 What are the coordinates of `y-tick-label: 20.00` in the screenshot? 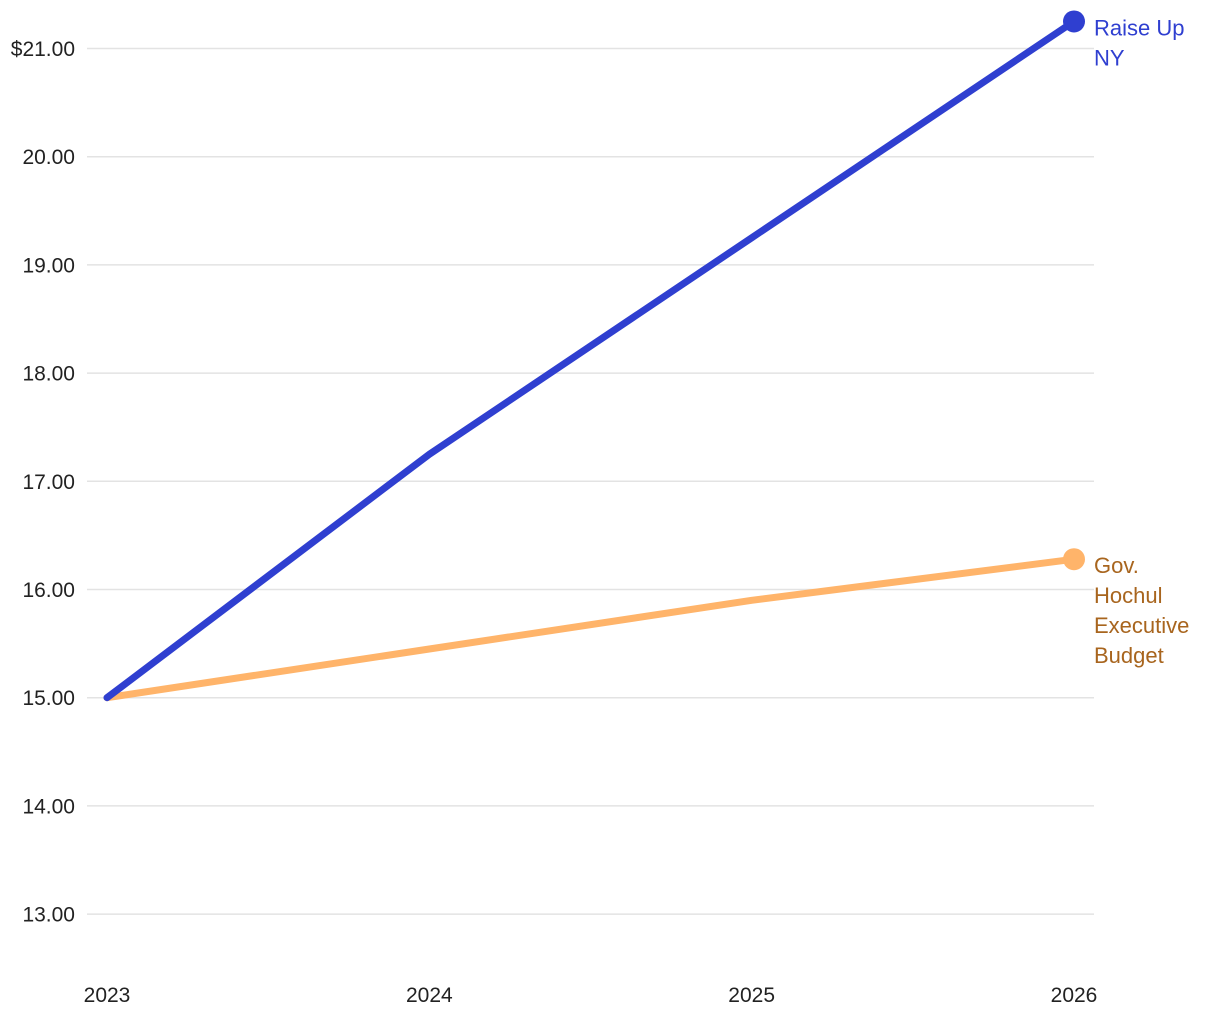 It's located at (48, 157).